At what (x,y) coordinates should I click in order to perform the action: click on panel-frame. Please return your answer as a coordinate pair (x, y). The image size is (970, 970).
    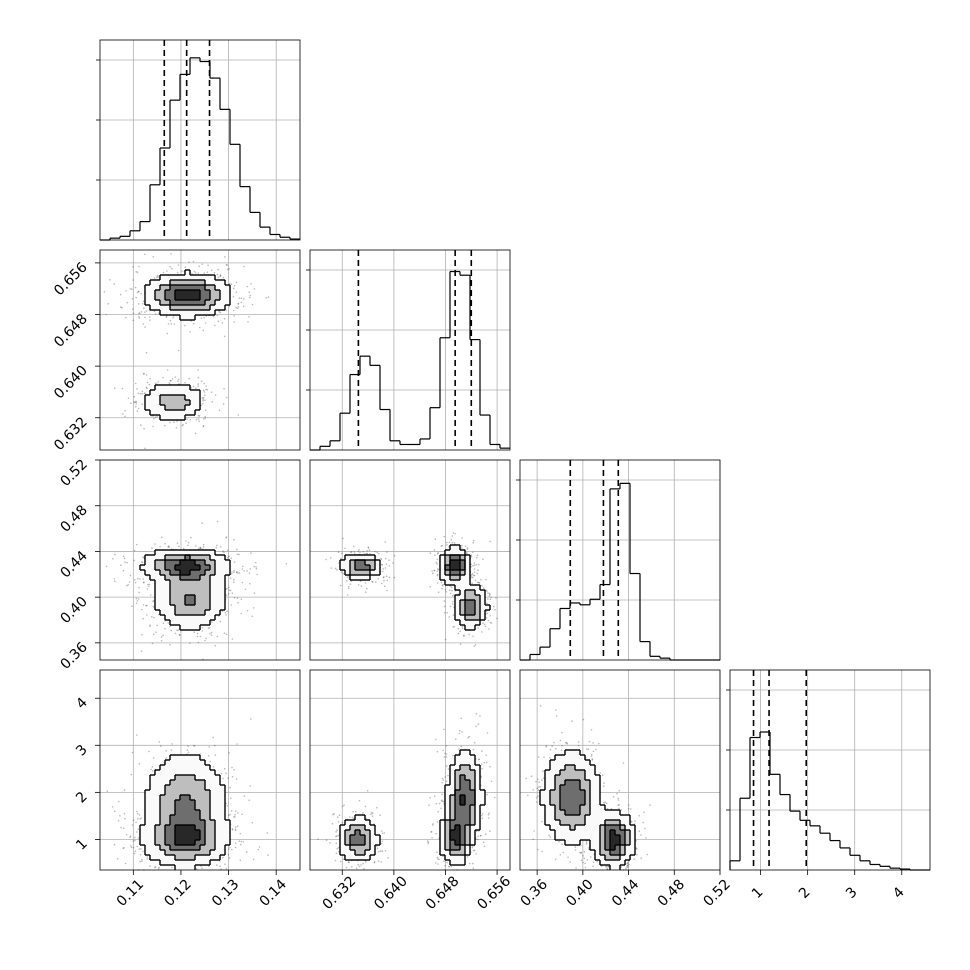
    Looking at the image, I should click on (620, 560).